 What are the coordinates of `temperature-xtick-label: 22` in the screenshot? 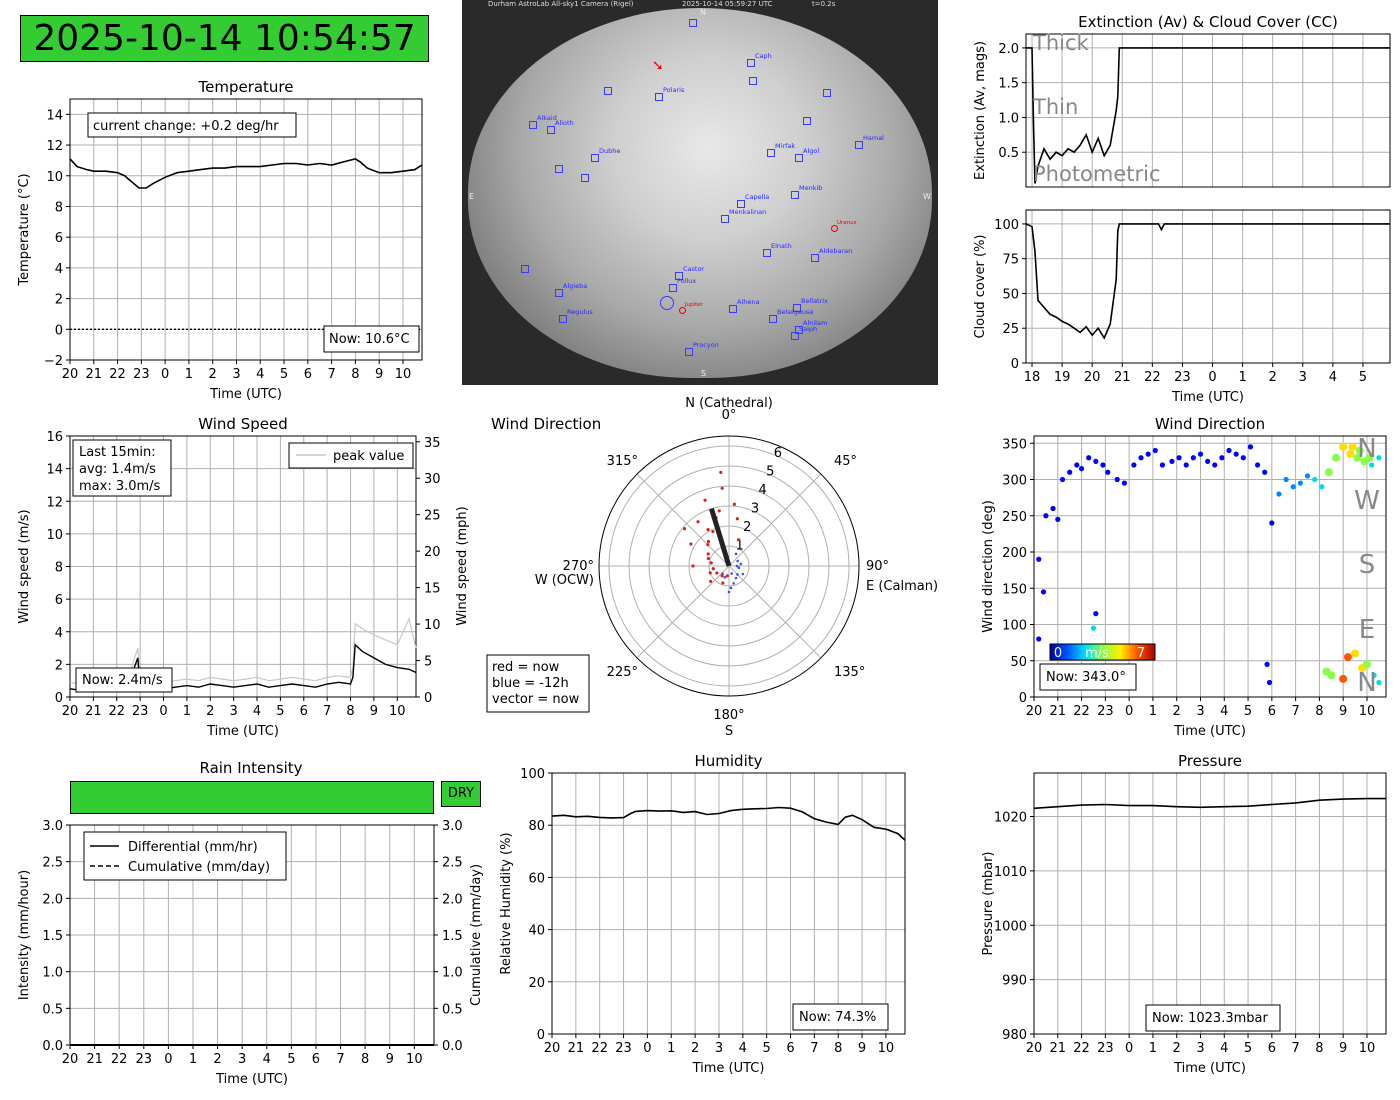 It's located at (117, 374).